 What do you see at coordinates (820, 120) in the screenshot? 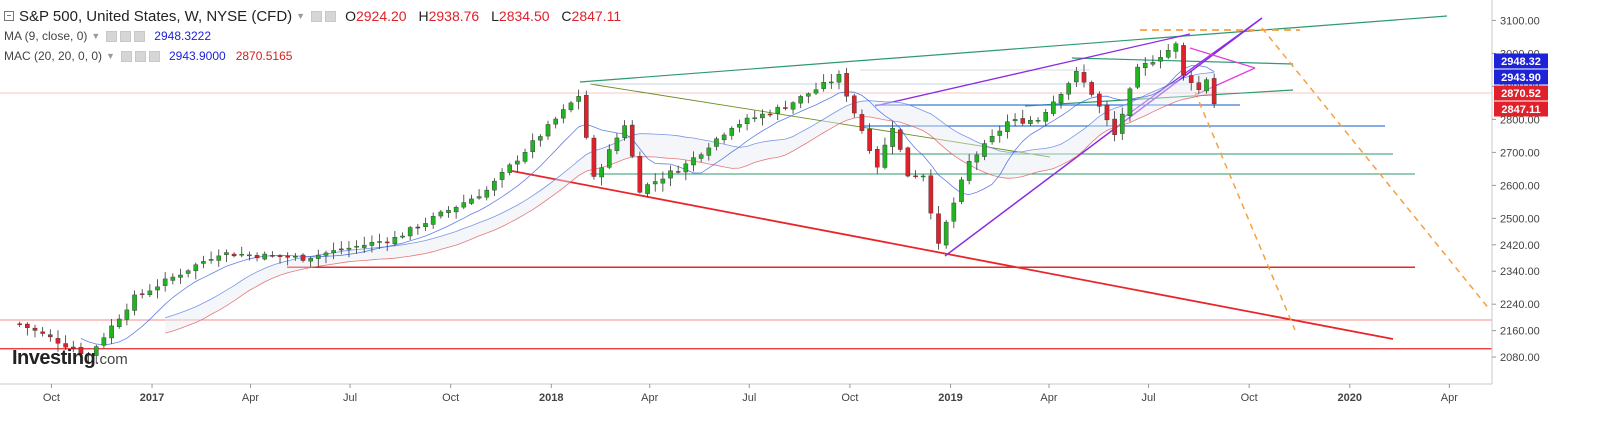
I see `olive-trendline` at bounding box center [820, 120].